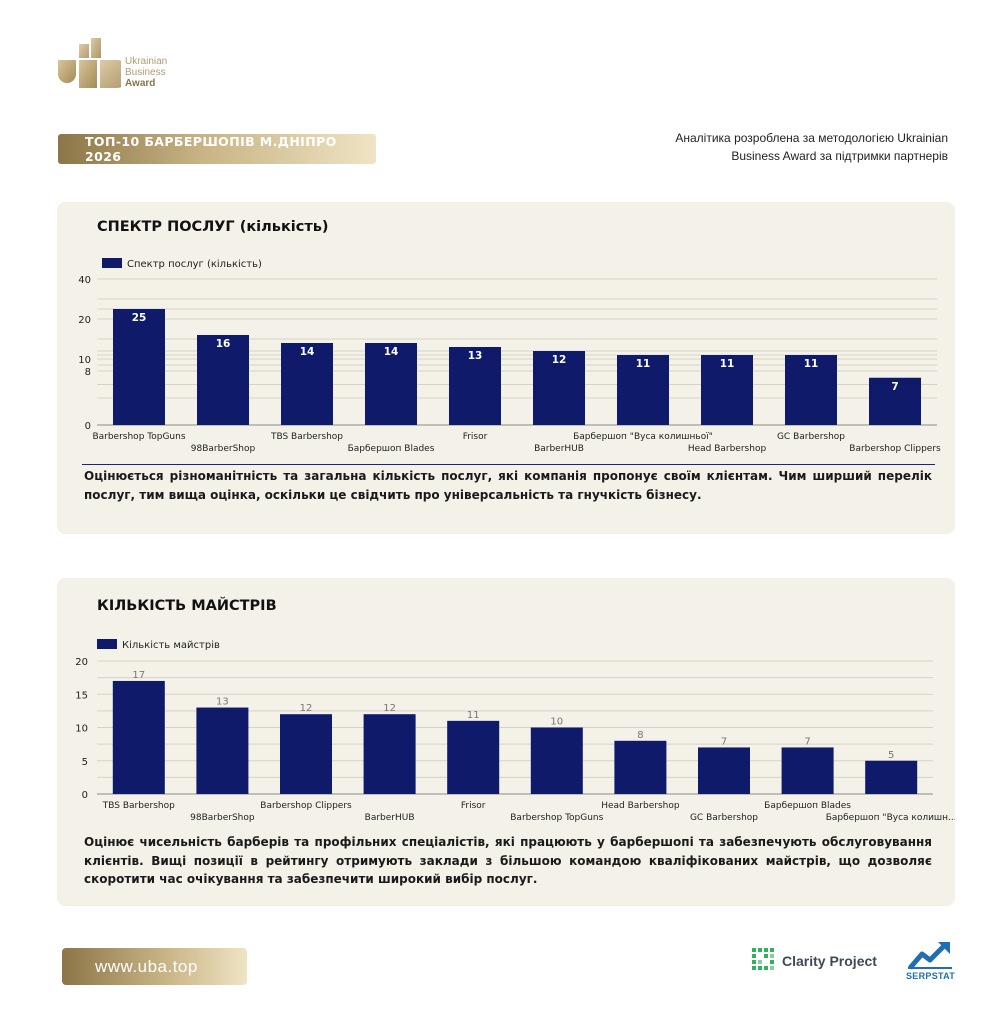 The width and height of the screenshot is (1004, 1024). I want to click on page-title: ТОП-10 БАРБЕРШОПІВ М.ДНІПРО 2026, so click(211, 149).